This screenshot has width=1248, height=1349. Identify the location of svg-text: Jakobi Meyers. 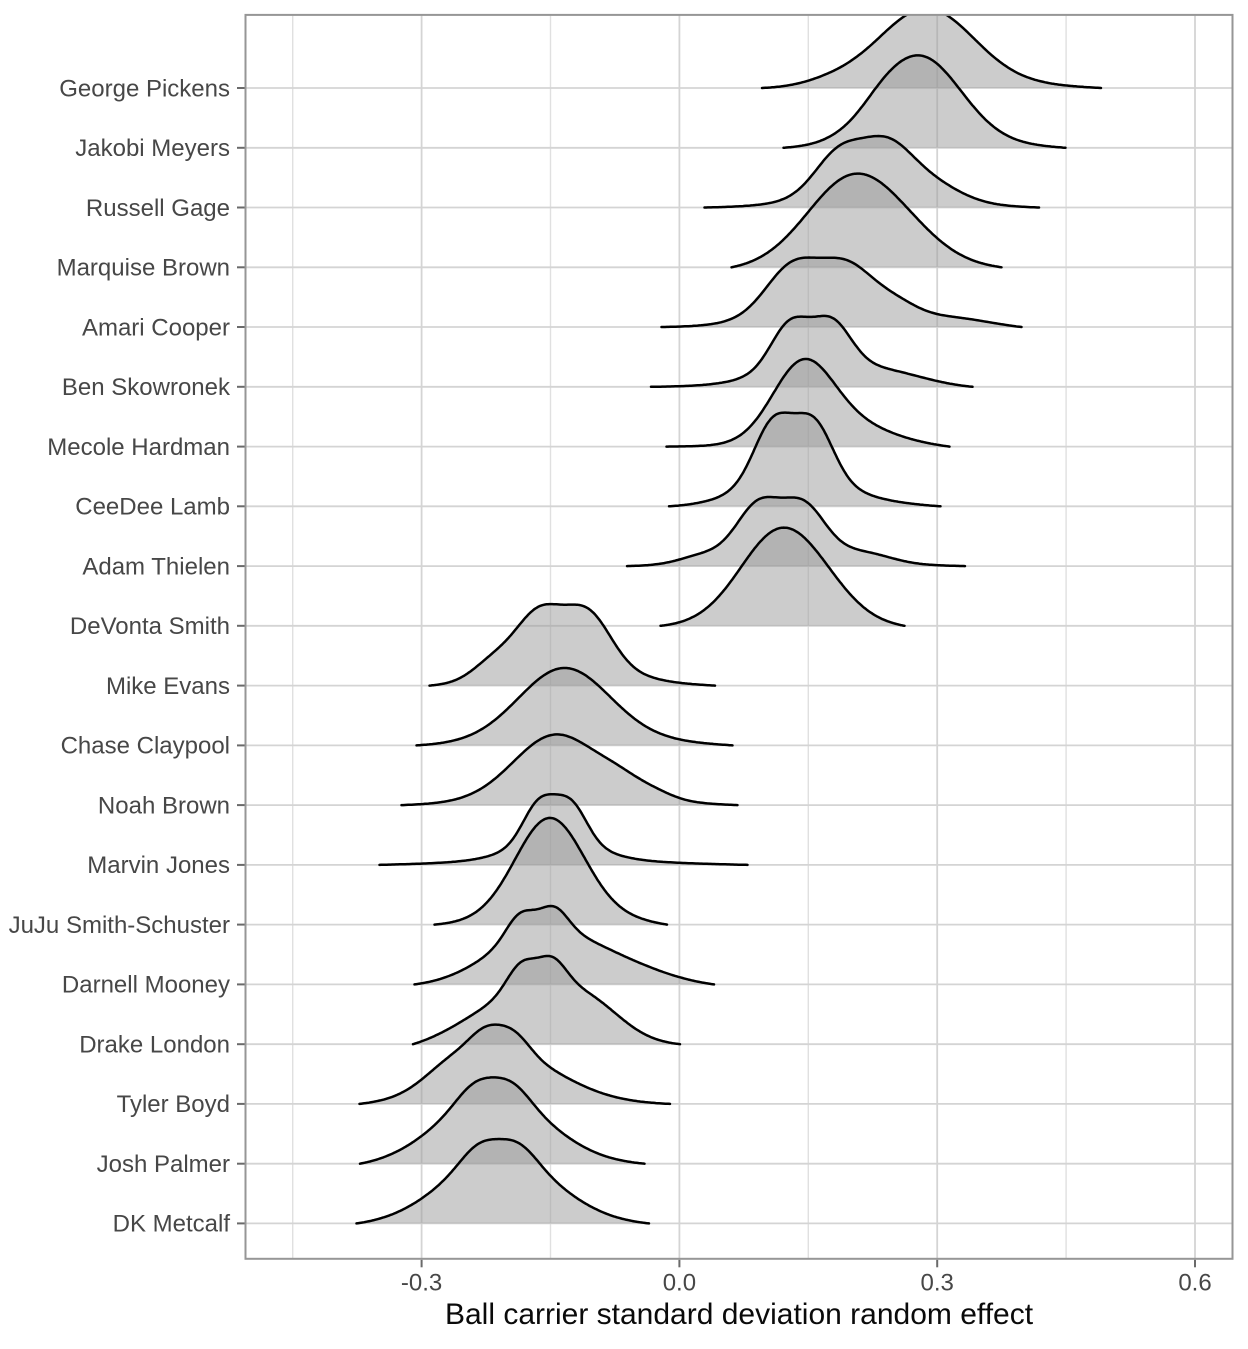
(152, 148).